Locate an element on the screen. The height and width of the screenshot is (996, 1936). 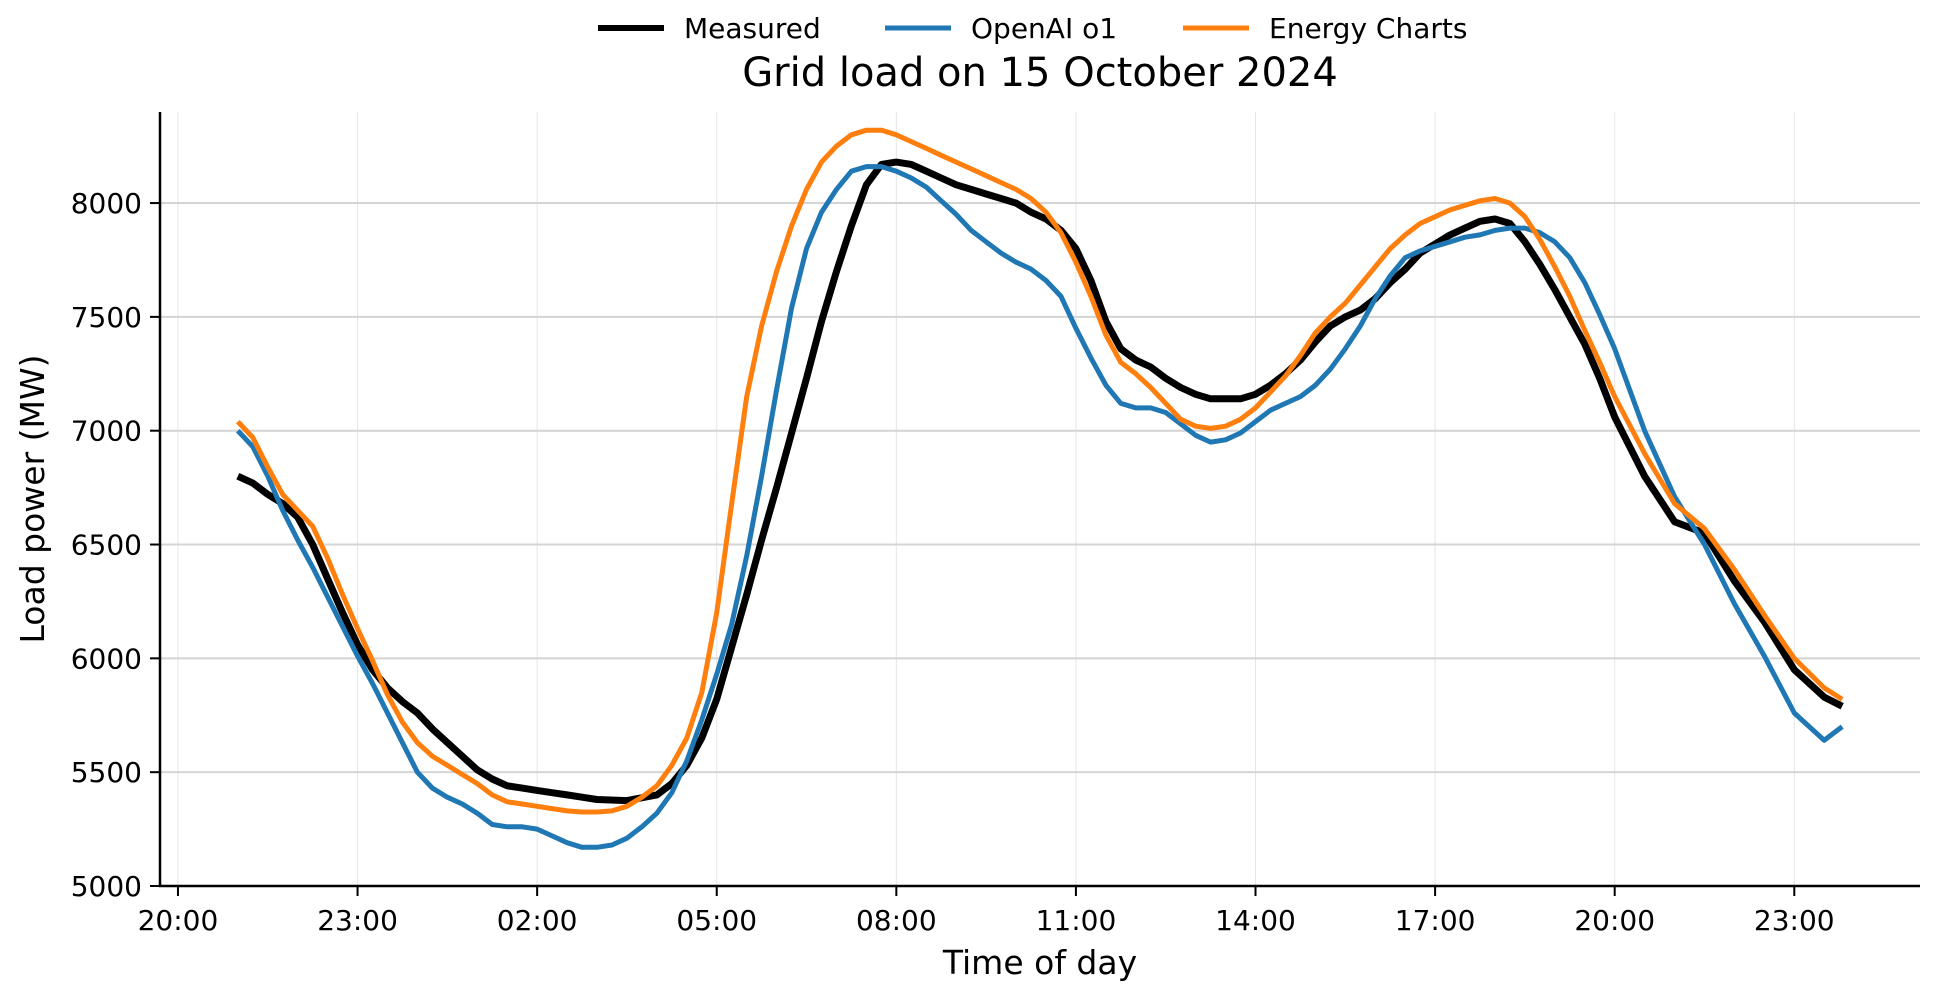
chart-title: Grid load on 15 October 2024 is located at coordinates (1040, 73).